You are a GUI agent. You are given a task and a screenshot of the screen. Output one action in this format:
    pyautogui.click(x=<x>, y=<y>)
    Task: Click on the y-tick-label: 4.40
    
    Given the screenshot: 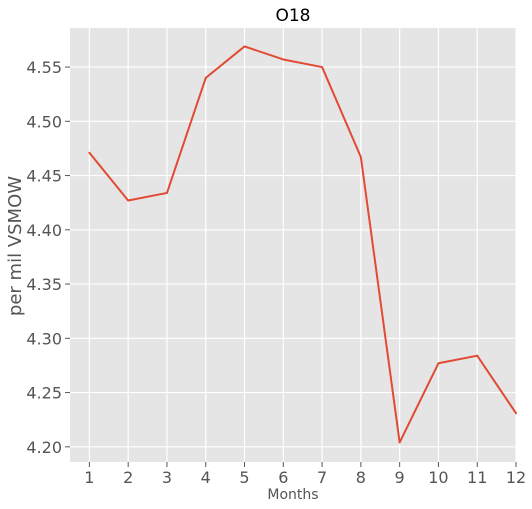 What is the action you would take?
    pyautogui.click(x=44, y=230)
    